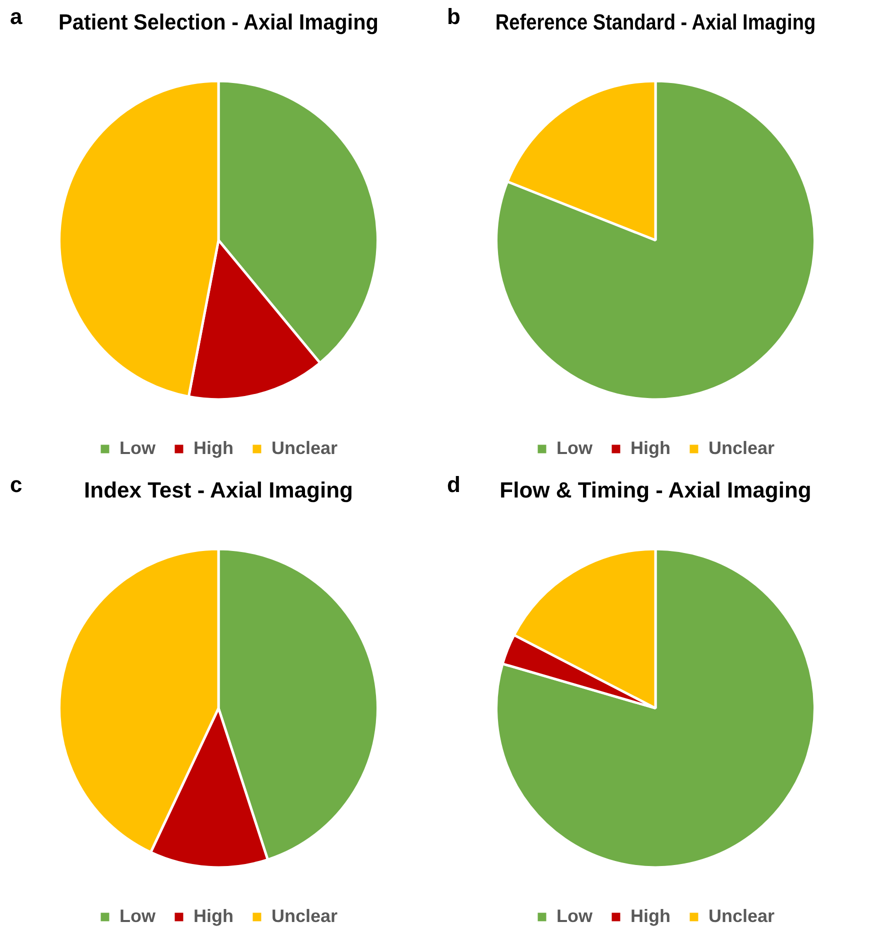 This screenshot has width=875, height=937. Describe the element at coordinates (16, 485) in the screenshot. I see `text: c` at that location.